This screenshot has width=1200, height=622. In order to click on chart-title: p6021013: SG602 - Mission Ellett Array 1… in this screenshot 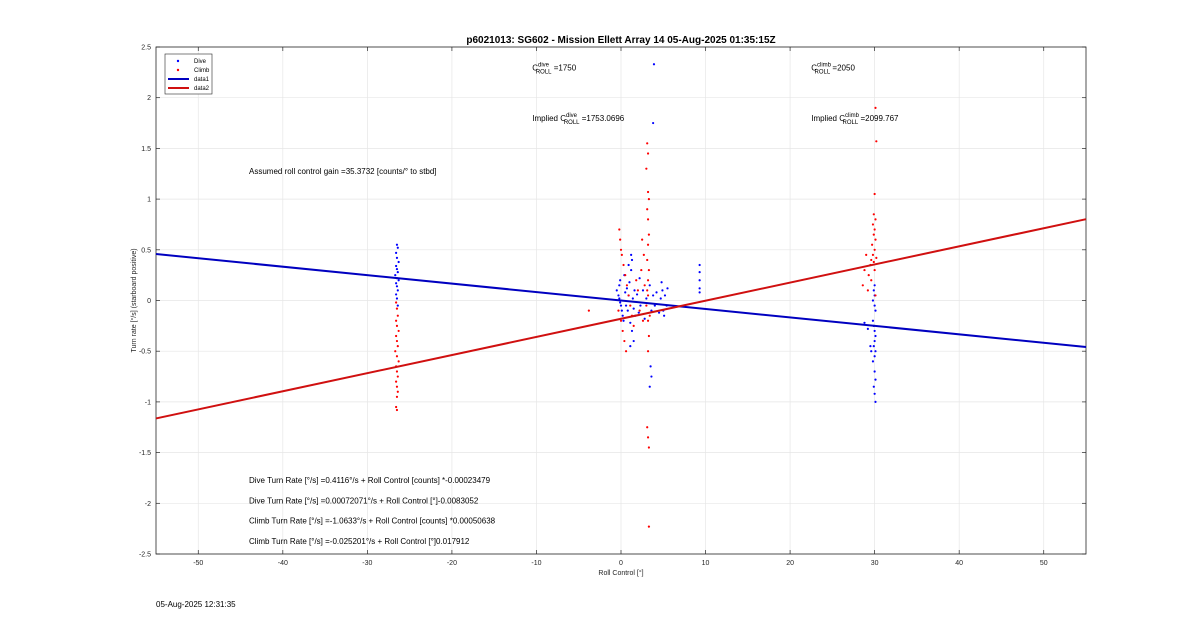, I will do `click(620, 40)`.